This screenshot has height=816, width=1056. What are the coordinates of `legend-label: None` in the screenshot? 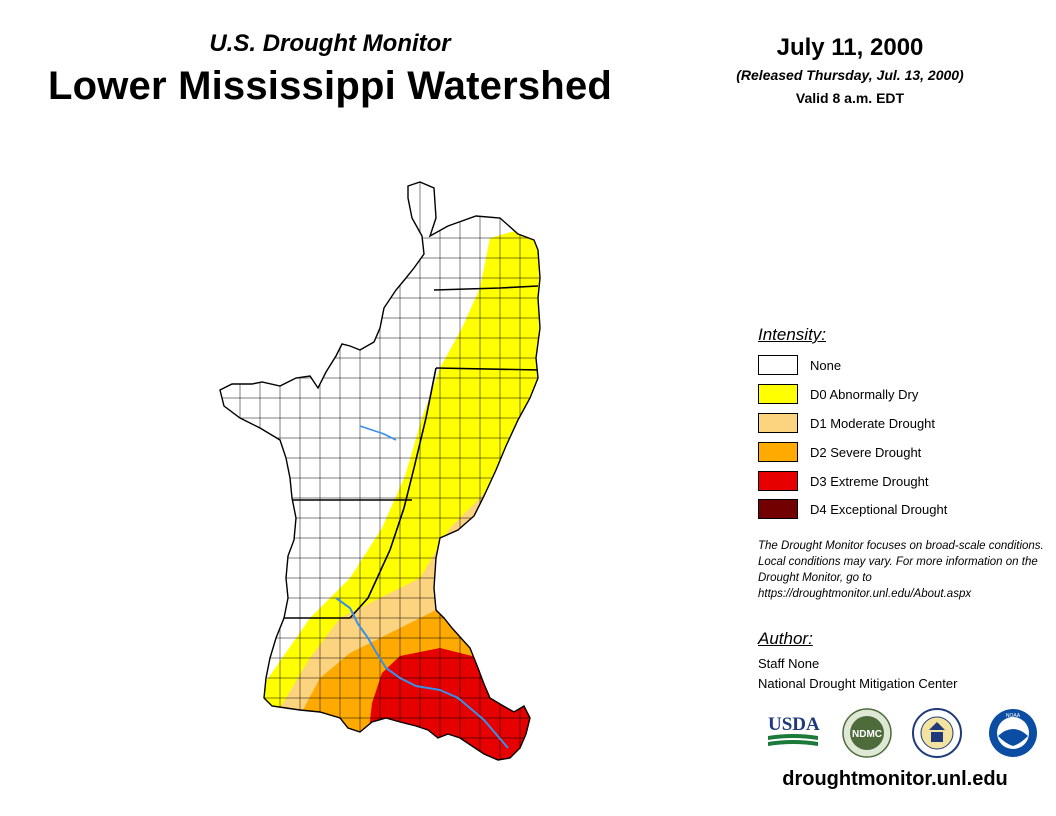 It's located at (826, 365).